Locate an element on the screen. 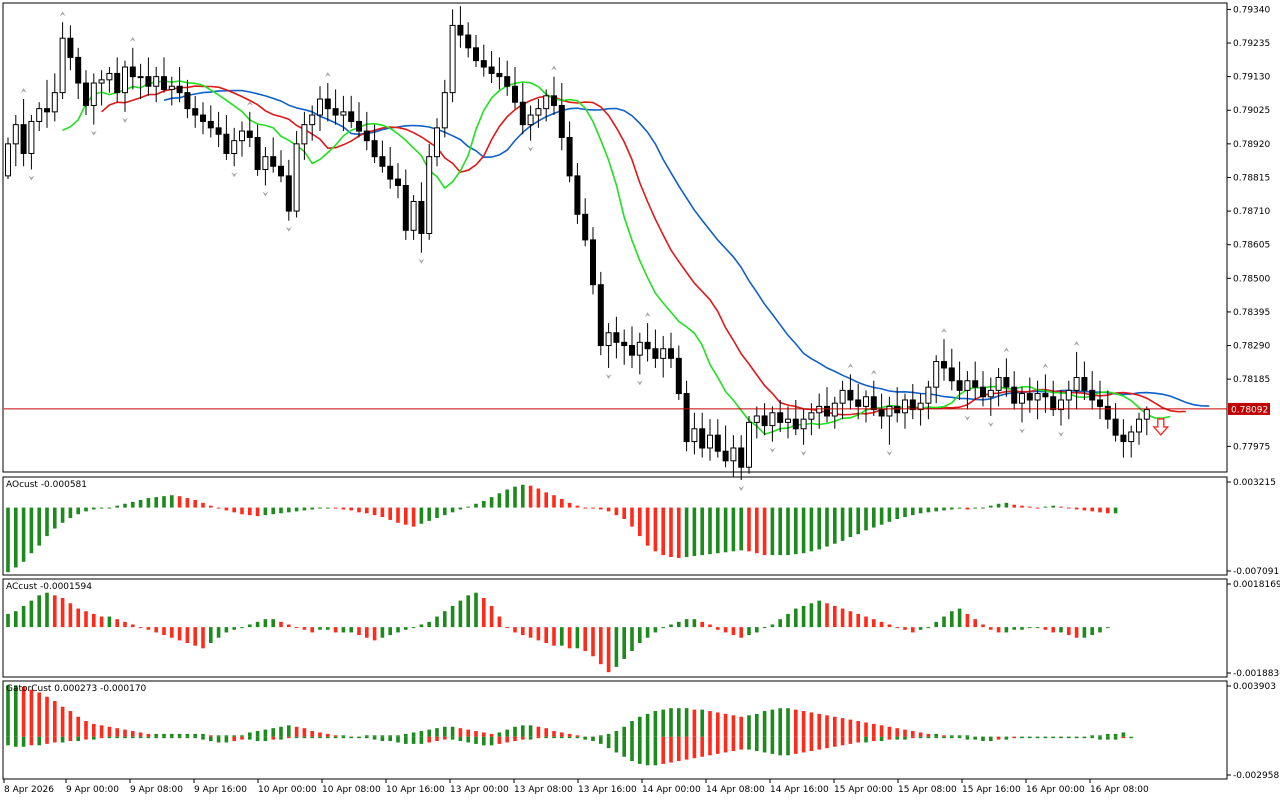 The width and height of the screenshot is (1280, 804). x-tick-label: 10 Apr 16:00 is located at coordinates (415, 790).